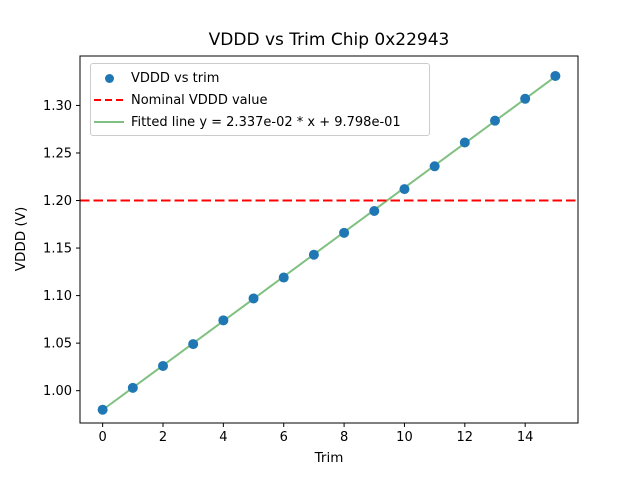  Describe the element at coordinates (223, 437) in the screenshot. I see `x-tick-label: 4` at that location.